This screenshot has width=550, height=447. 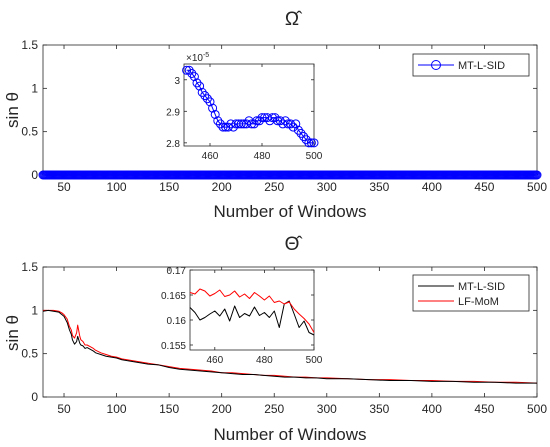 I want to click on bottom-inset-line-mt-l-sid, so click(x=252, y=318).